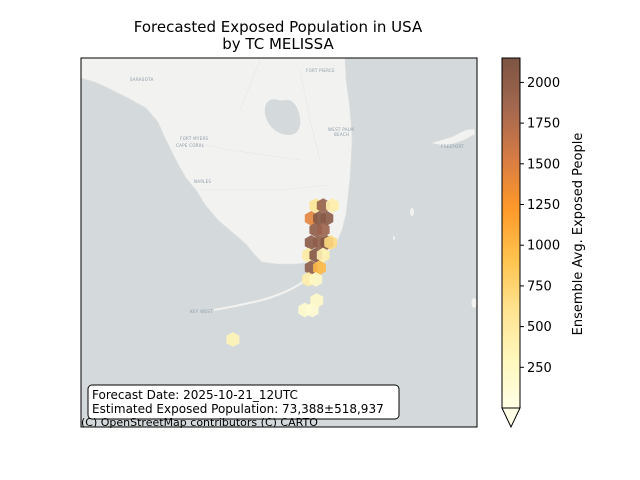 Image resolution: width=640 pixels, height=480 pixels. Describe the element at coordinates (320, 70) in the screenshot. I see `place-label-fort-pierce: FORT PIERCE` at that location.